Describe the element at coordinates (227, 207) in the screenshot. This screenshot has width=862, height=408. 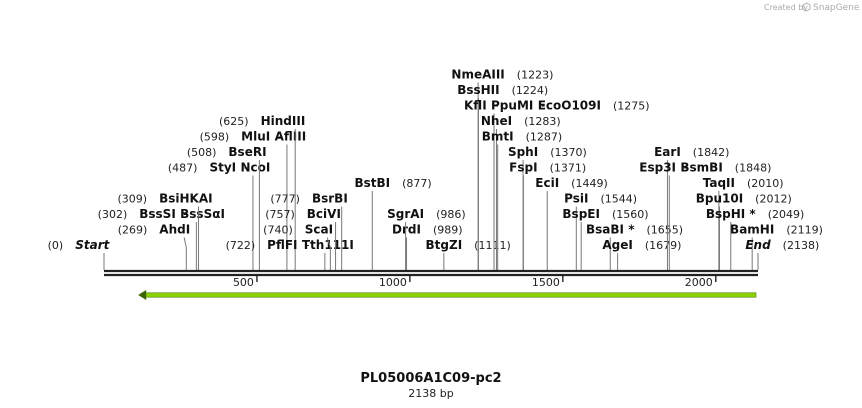
I see `site-bseri: (508) BseRI` at that location.